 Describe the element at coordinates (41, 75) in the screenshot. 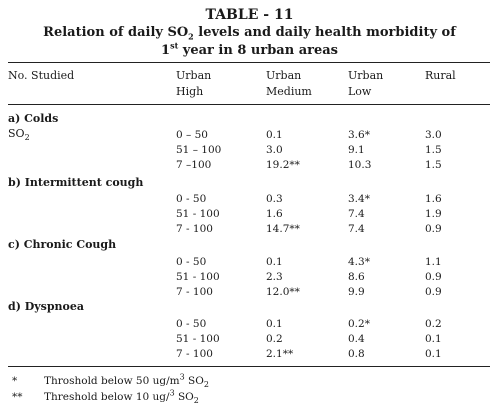

I see `header-no-studied: No. Studied` at that location.